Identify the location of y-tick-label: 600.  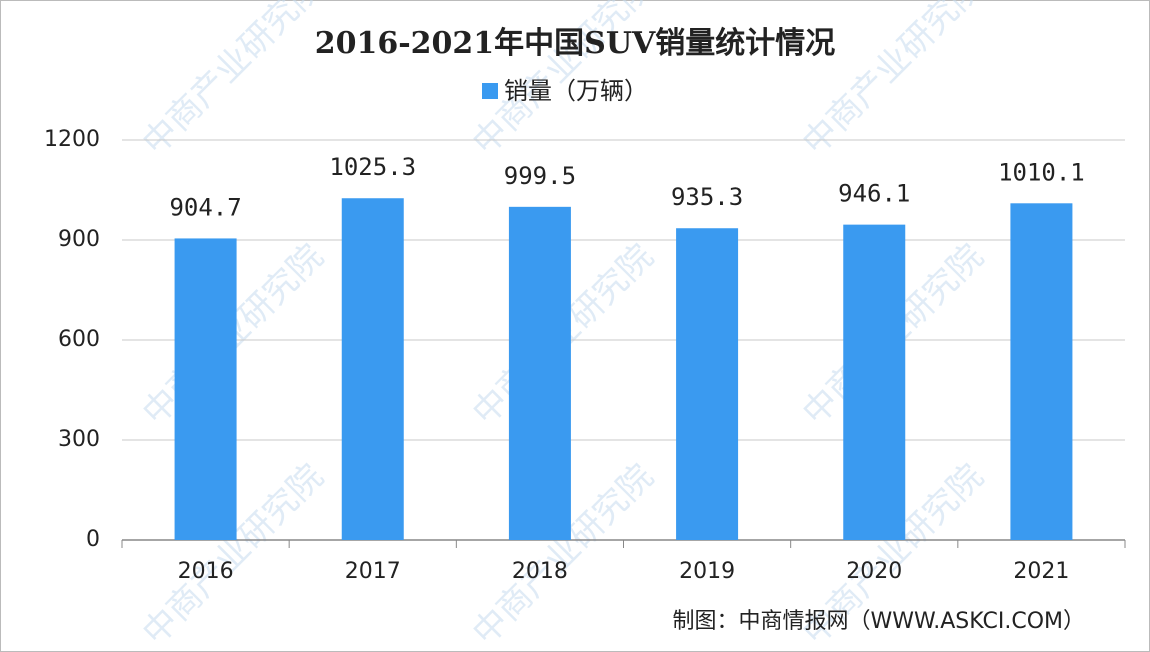
(79, 339).